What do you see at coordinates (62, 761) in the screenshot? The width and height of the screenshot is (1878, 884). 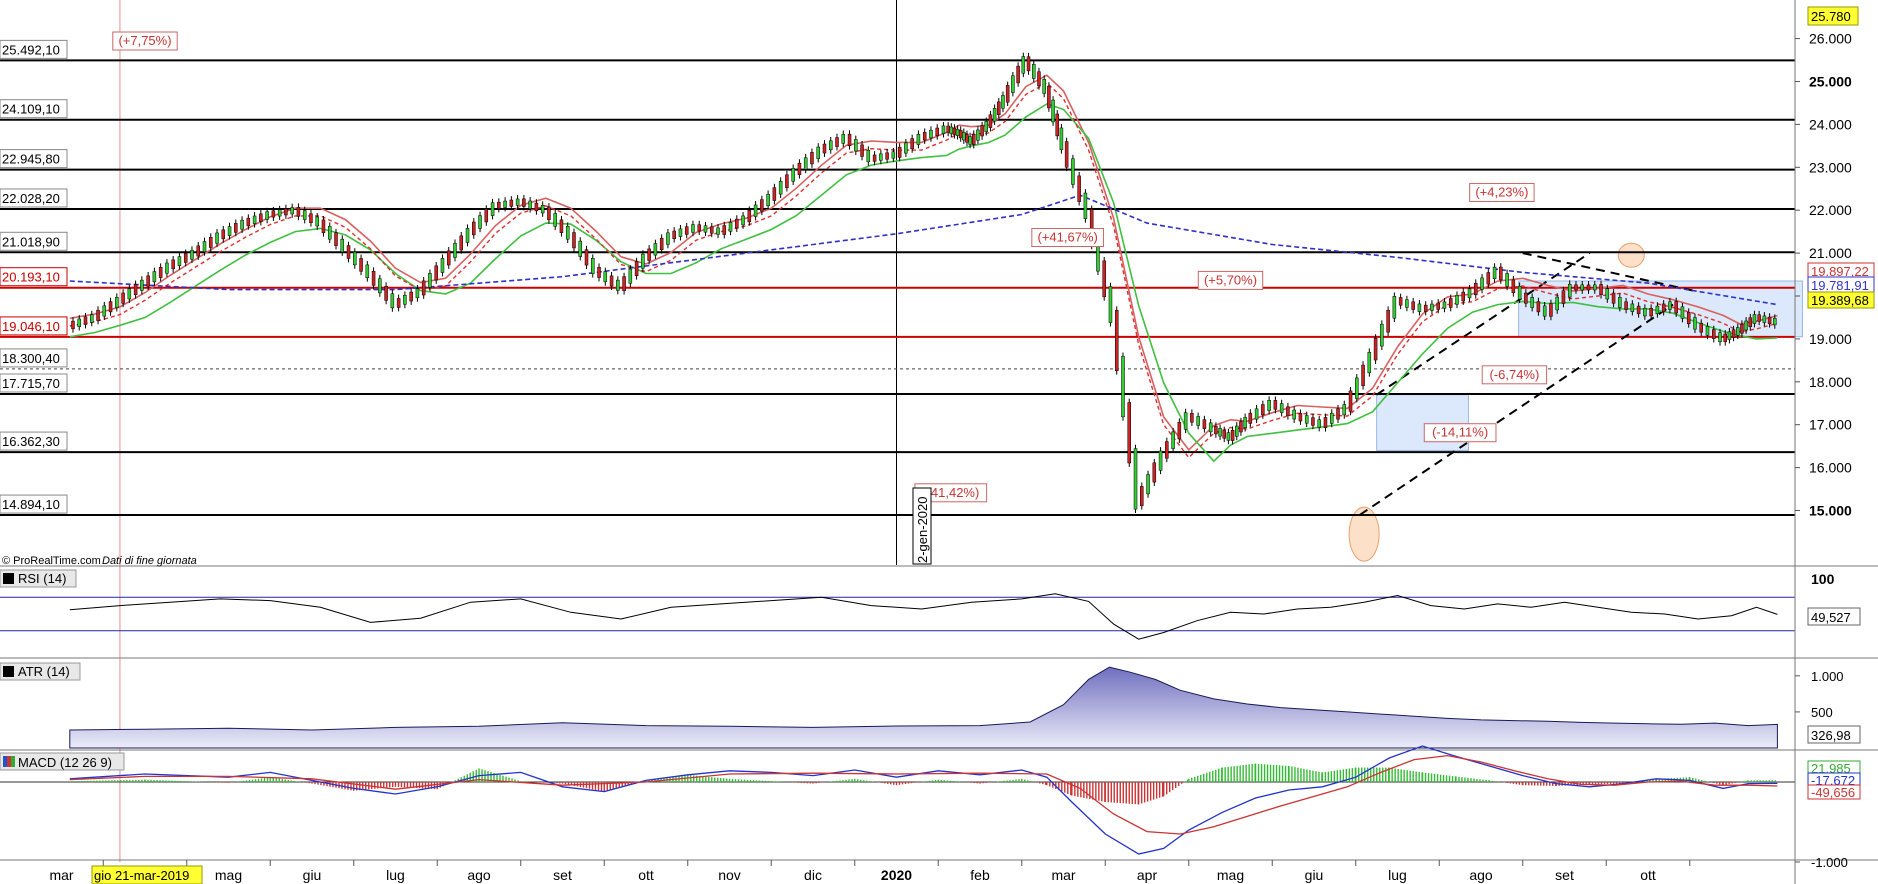 I see `macd-title: MACD (12 26 9)` at bounding box center [62, 761].